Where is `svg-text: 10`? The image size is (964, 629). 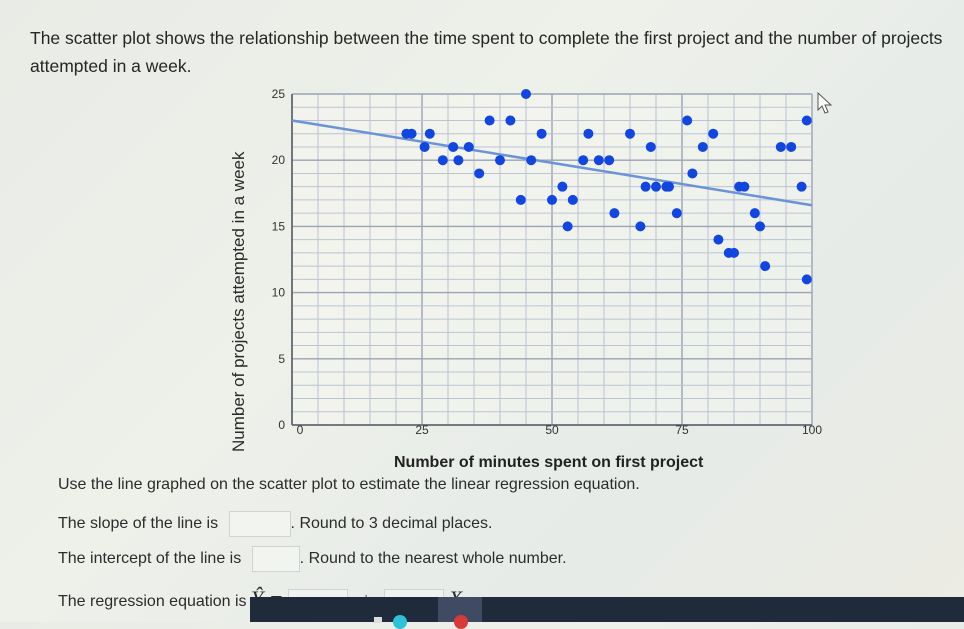
svg-text: 10 is located at coordinates (279, 293).